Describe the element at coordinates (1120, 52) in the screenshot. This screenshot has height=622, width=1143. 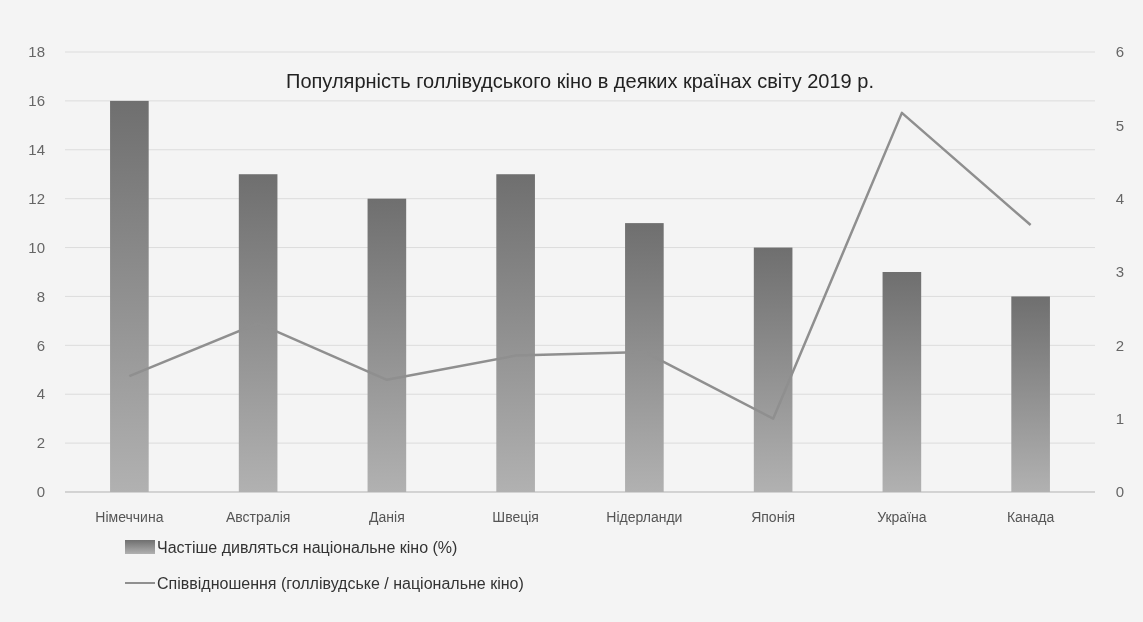
I see `y2-tick-label: 6` at that location.